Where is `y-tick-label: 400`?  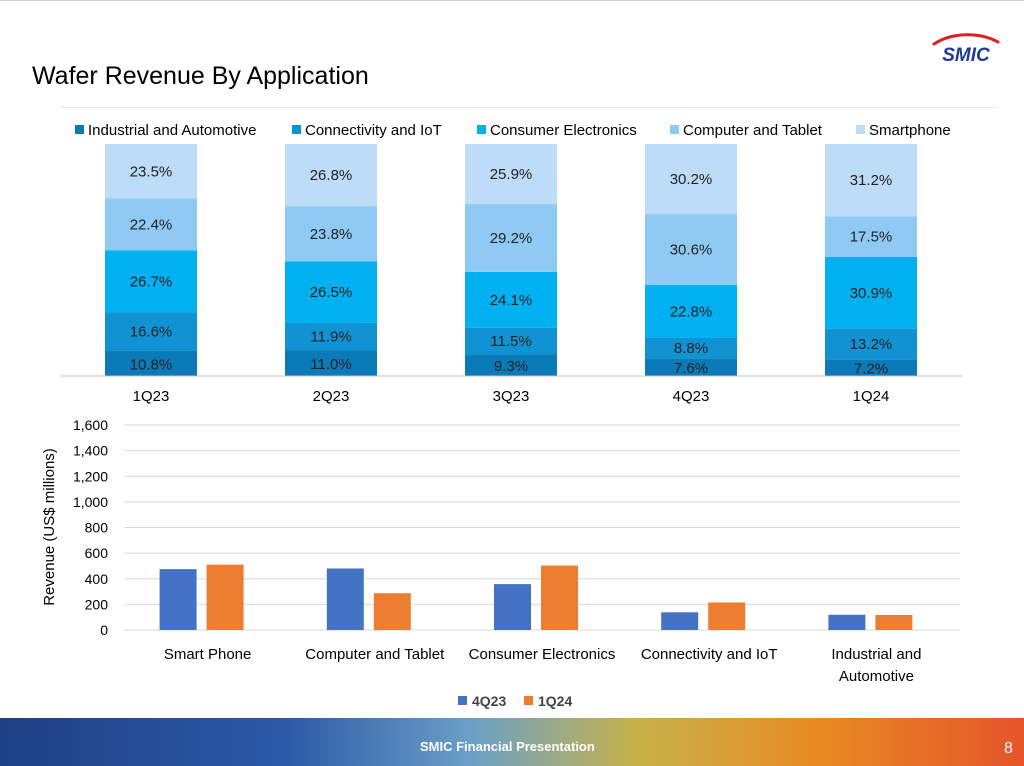 y-tick-label: 400 is located at coordinates (97, 579).